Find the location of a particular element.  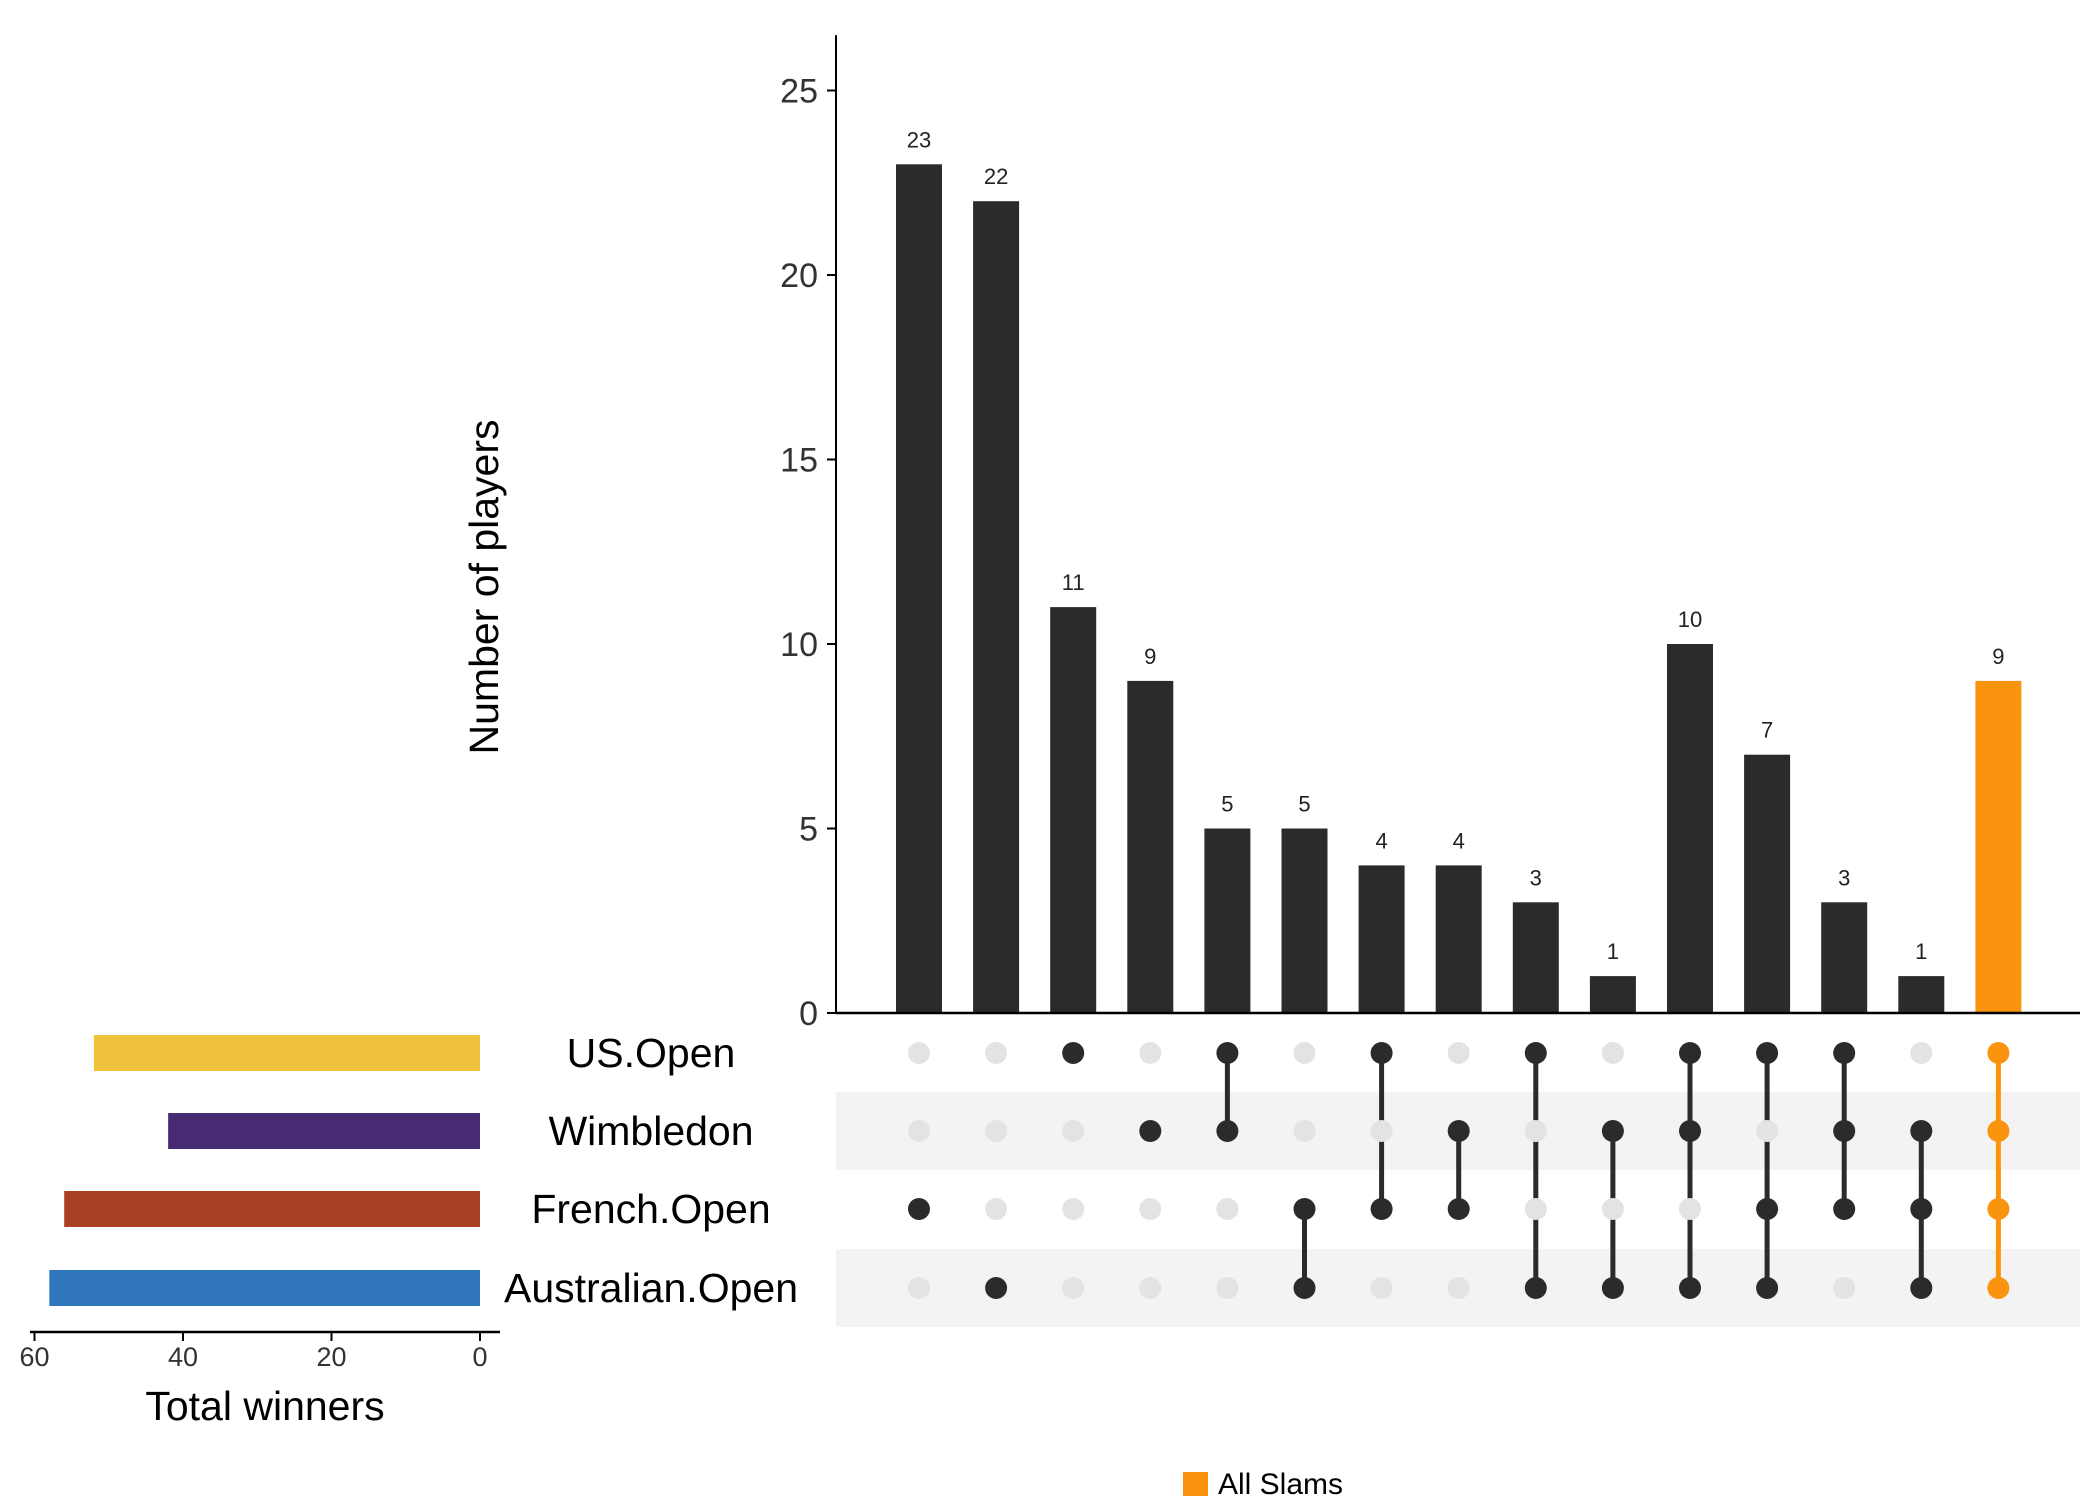

y-tick-label: 0 is located at coordinates (808, 1014).